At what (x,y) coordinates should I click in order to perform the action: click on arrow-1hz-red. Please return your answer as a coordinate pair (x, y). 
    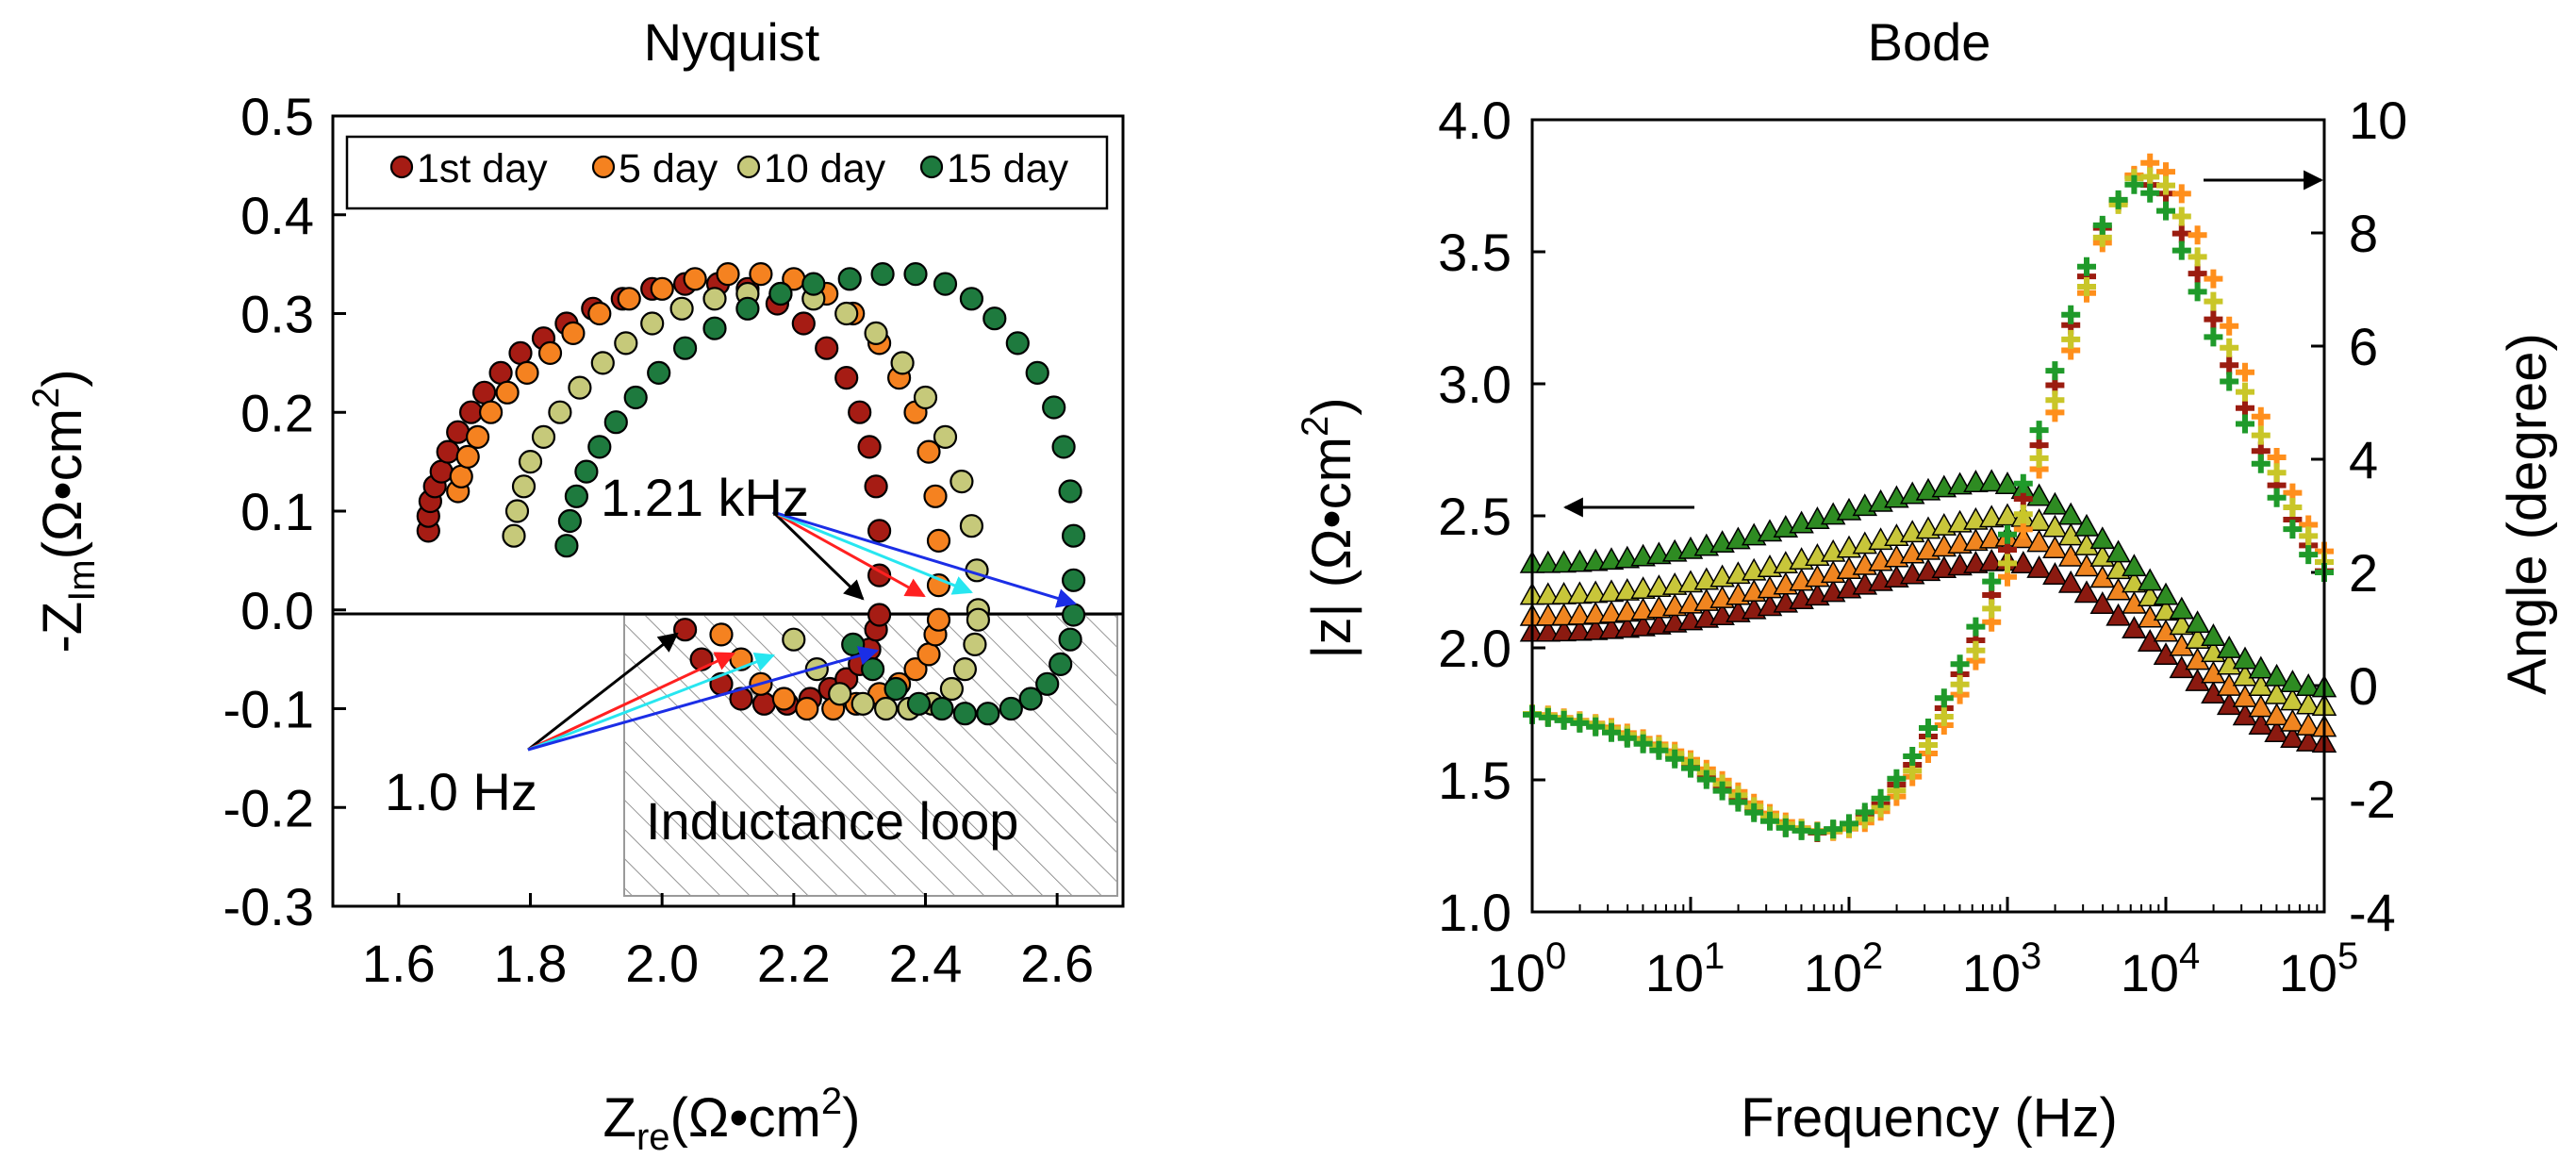
    Looking at the image, I should click on (631, 702).